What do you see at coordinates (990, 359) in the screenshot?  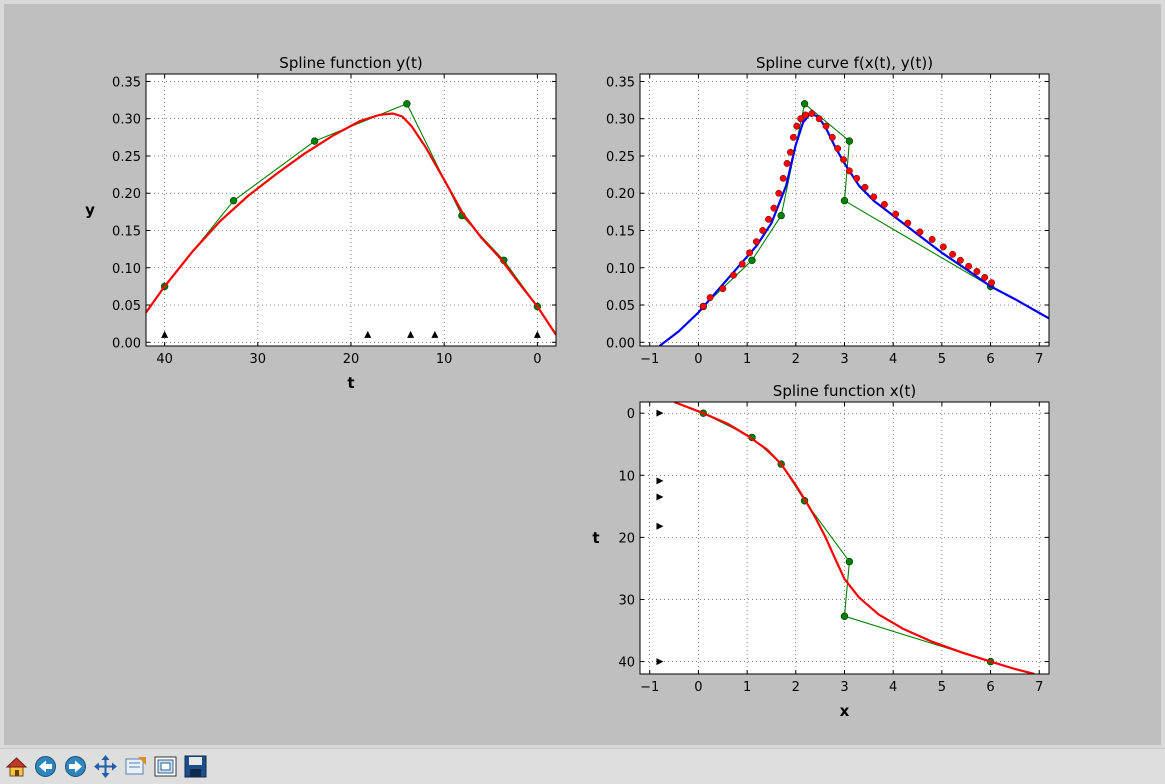 I see `x-tick-label: 6` at bounding box center [990, 359].